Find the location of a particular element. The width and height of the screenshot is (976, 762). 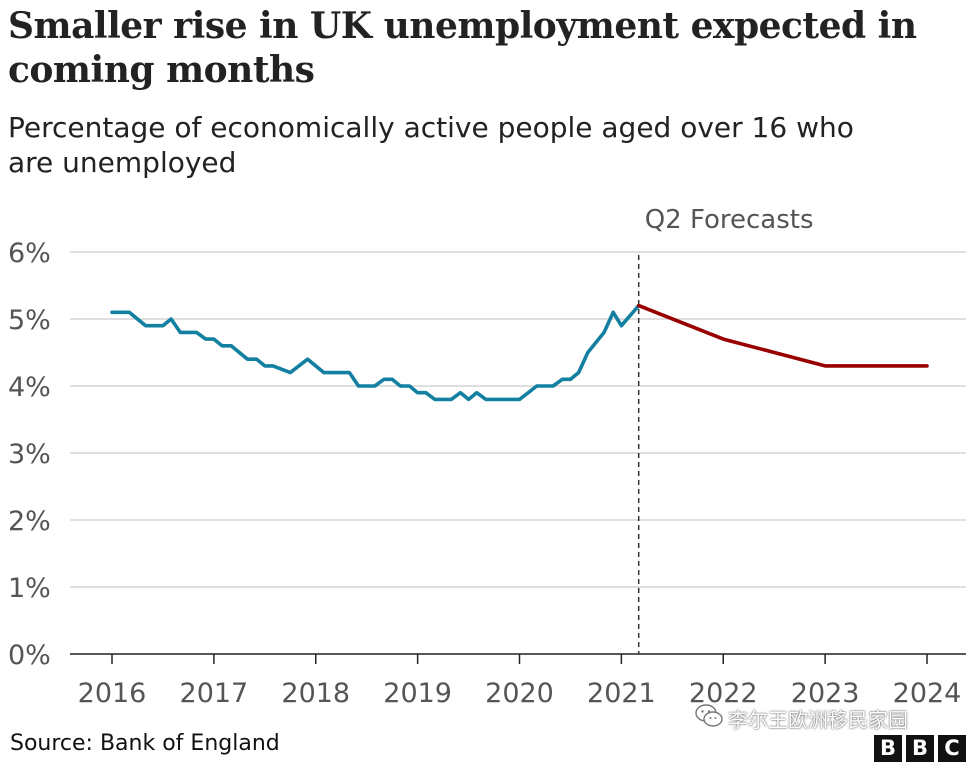

y-tick-label: 2% is located at coordinates (29, 521).